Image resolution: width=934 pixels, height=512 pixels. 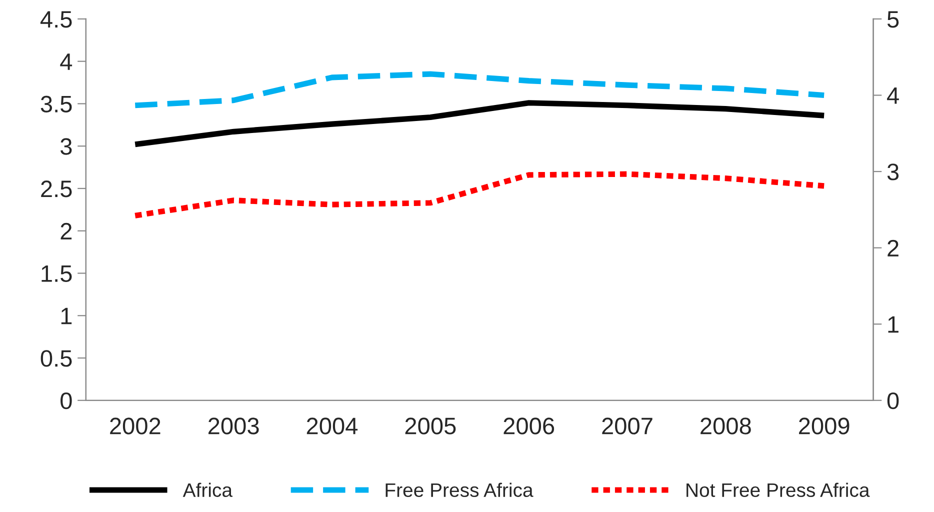 What do you see at coordinates (529, 426) in the screenshot?
I see `x-tick-label: 2006` at bounding box center [529, 426].